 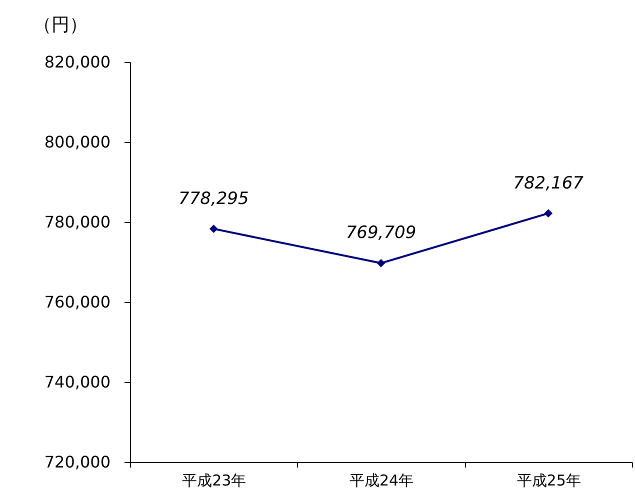 What do you see at coordinates (213, 198) in the screenshot?
I see `text: 778,295` at bounding box center [213, 198].